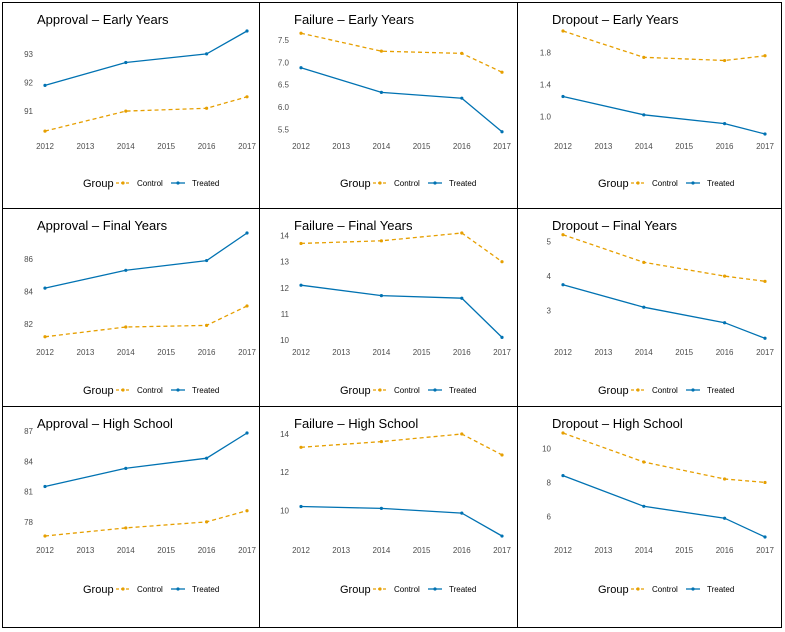 The width and height of the screenshot is (785, 632). Describe the element at coordinates (102, 225) in the screenshot. I see `chart-title: Approval – Final Years` at that location.